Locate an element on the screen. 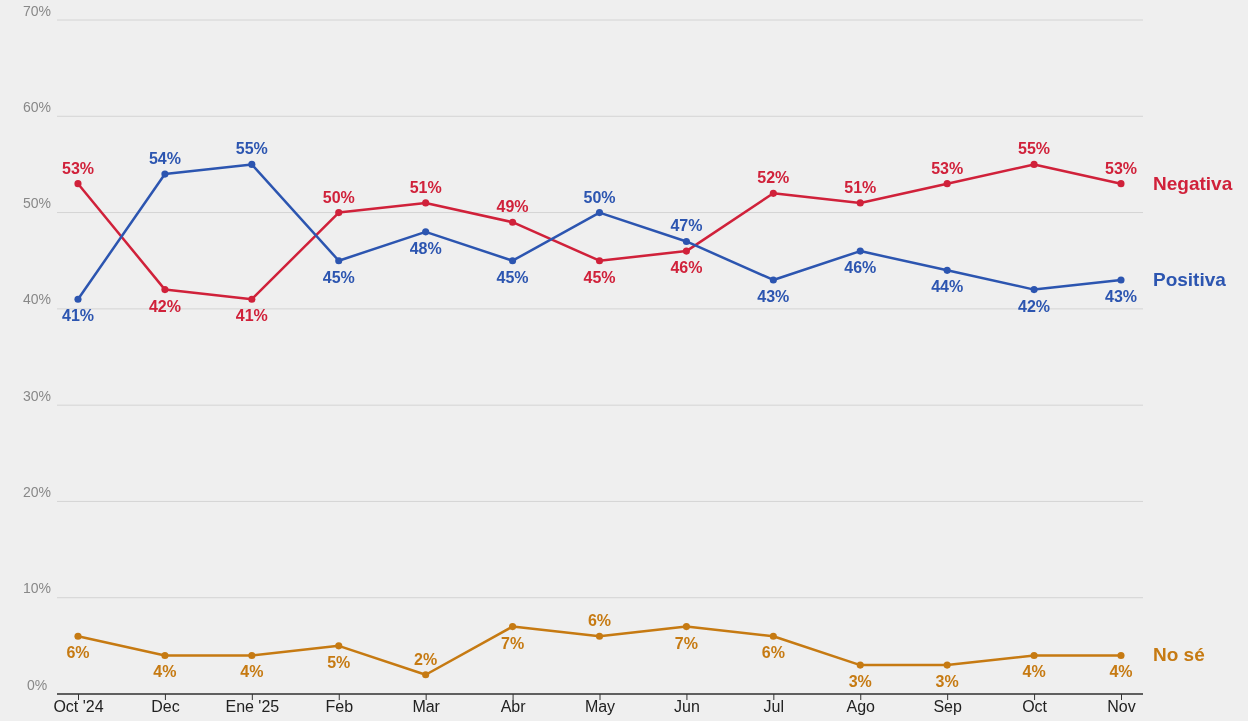 This screenshot has height=721, width=1248. x-tick-label: Oct '24 is located at coordinates (78, 706).